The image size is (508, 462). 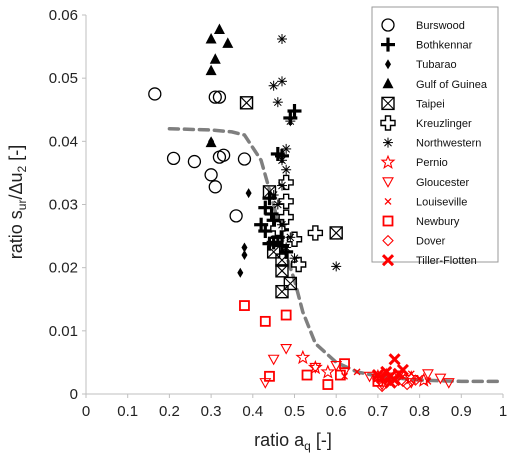 What do you see at coordinates (432, 163) in the screenshot?
I see `legend-label-pernio: Pernio` at bounding box center [432, 163].